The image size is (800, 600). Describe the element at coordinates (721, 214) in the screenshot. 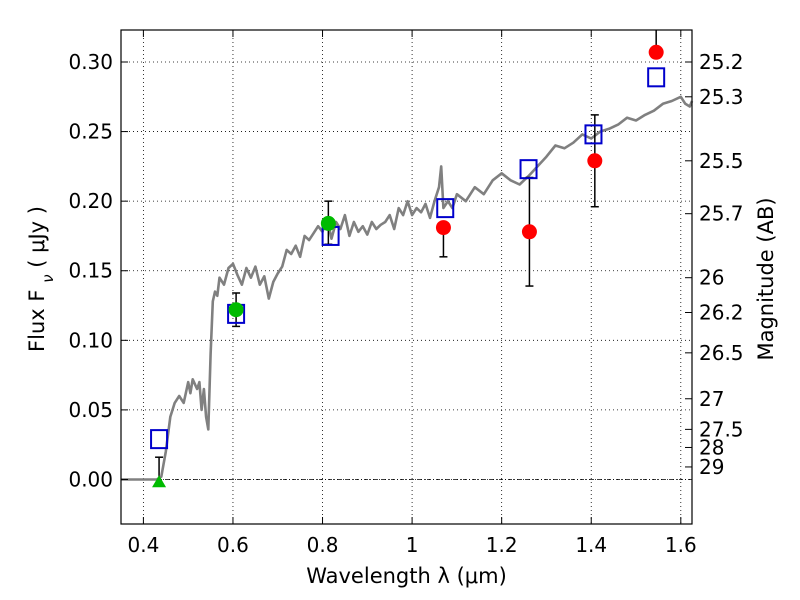

I see `right-tick-label: 25.7` at that location.